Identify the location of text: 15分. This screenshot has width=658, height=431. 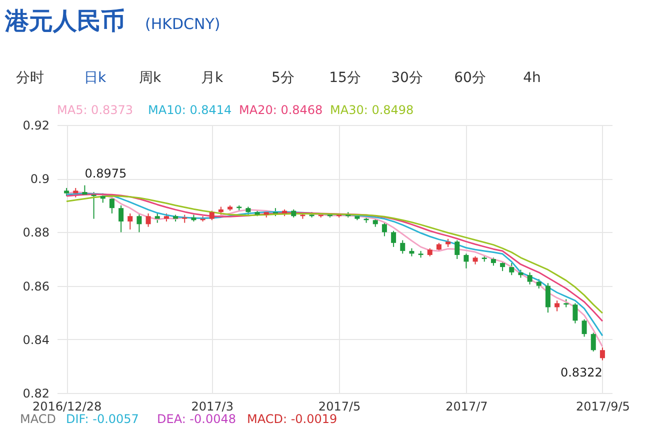
(345, 78).